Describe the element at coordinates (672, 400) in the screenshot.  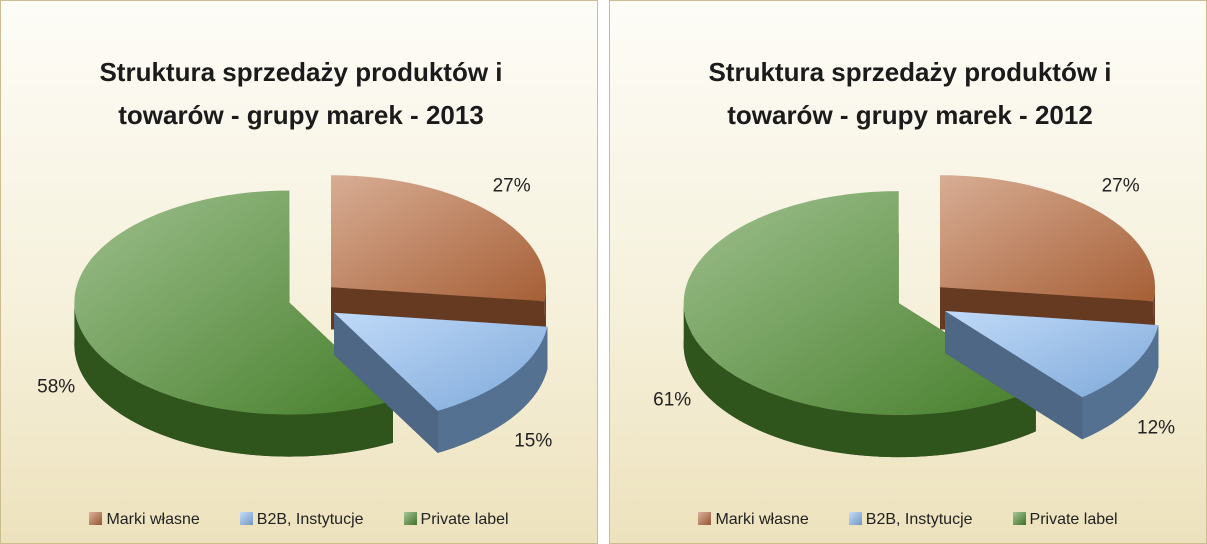
I see `data-label: 61%` at that location.